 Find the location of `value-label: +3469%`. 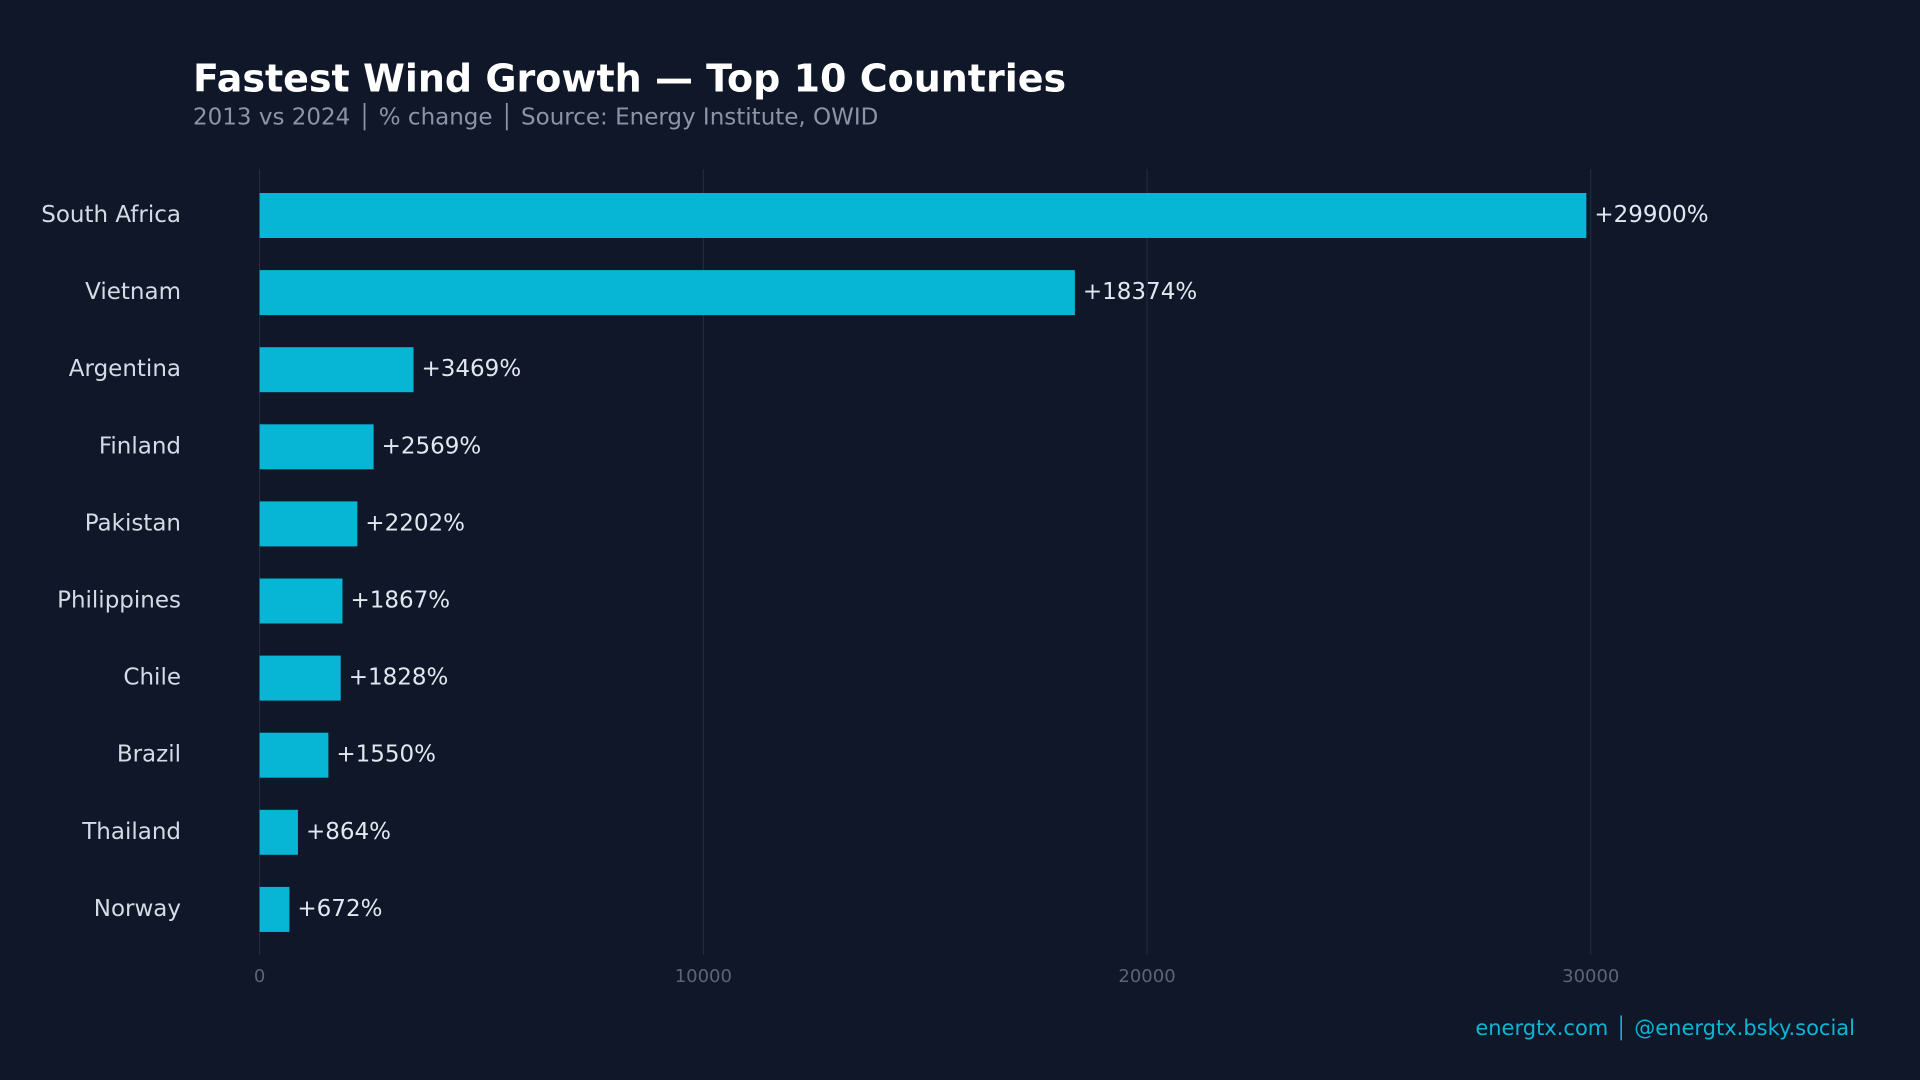

value-label: +3469% is located at coordinates (472, 369).